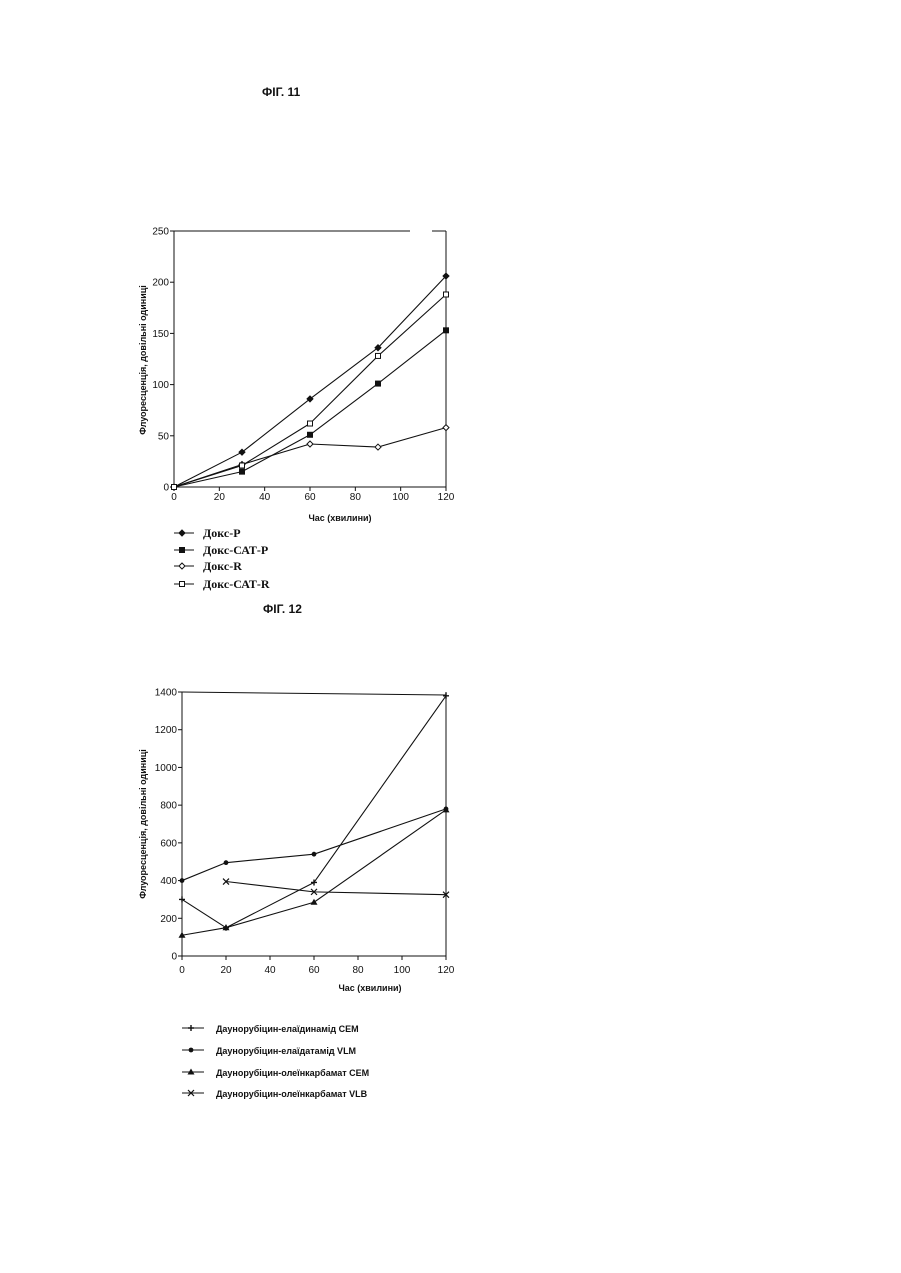 Image resolution: width=901 pixels, height=1273 pixels. I want to click on legend-item: Докс-R, so click(208, 566).